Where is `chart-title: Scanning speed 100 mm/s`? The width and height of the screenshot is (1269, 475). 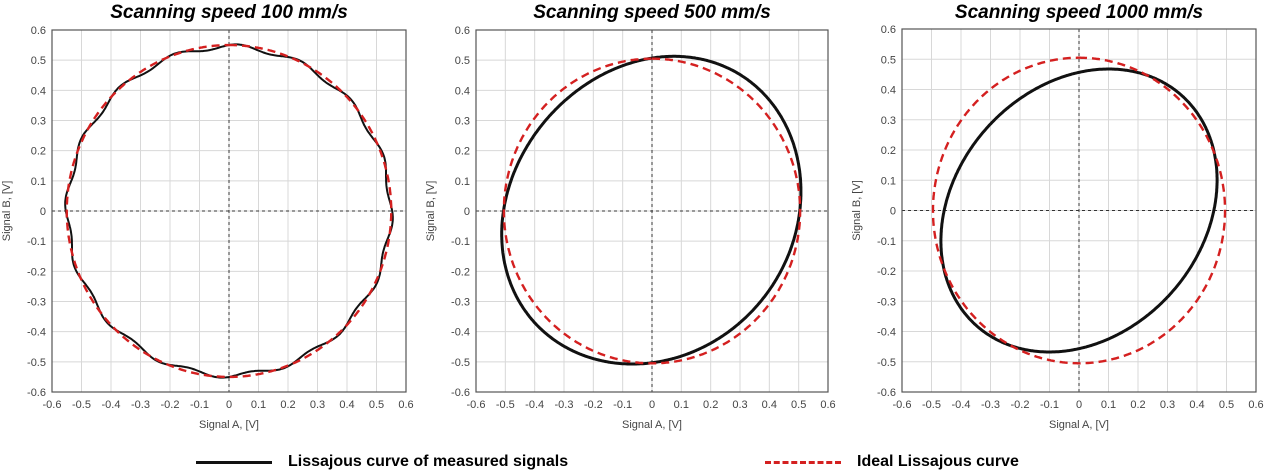
chart-title: Scanning speed 100 mm/s is located at coordinates (229, 12).